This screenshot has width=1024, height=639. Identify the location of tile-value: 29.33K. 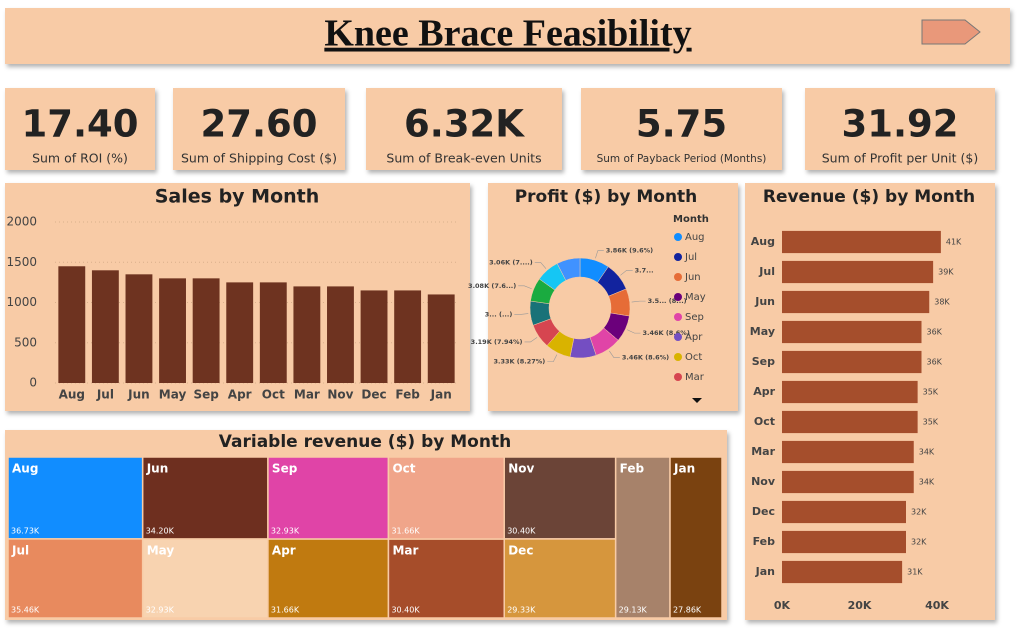
(521, 610).